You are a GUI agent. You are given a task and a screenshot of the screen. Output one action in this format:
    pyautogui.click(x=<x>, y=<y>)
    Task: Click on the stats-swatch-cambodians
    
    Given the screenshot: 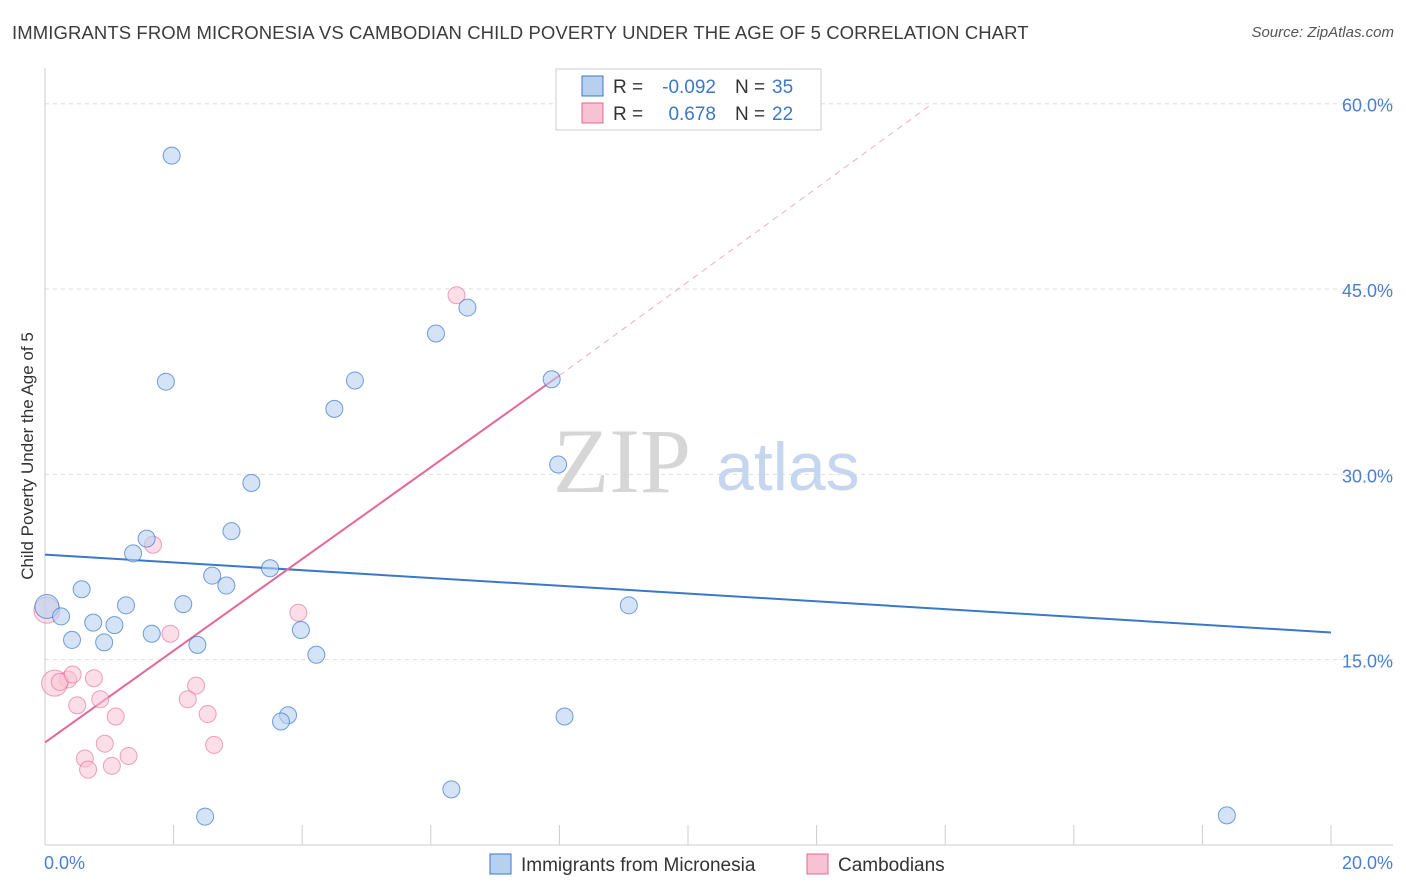 What is the action you would take?
    pyautogui.click(x=592, y=113)
    